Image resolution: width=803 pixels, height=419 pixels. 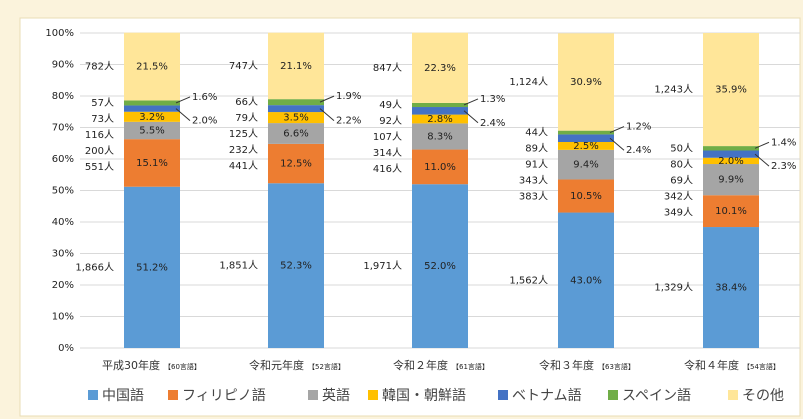 What do you see at coordinates (528, 280) in the screenshot?
I see `count-label: 1,562人` at bounding box center [528, 280].